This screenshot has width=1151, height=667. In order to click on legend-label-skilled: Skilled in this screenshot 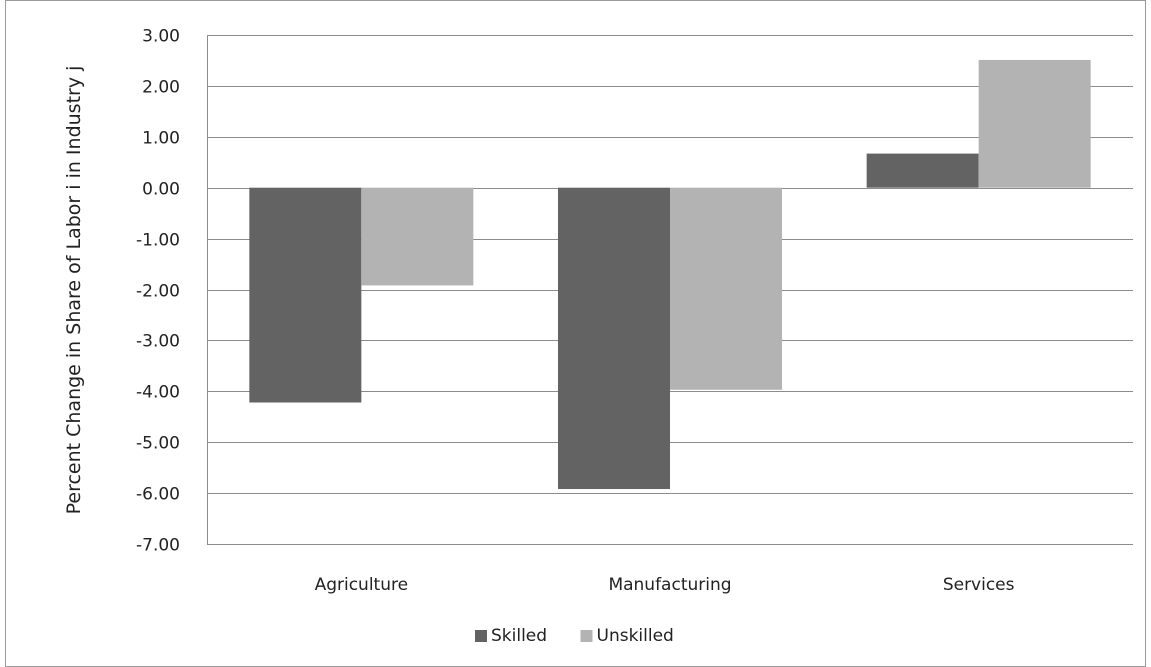, I will do `click(519, 636)`.